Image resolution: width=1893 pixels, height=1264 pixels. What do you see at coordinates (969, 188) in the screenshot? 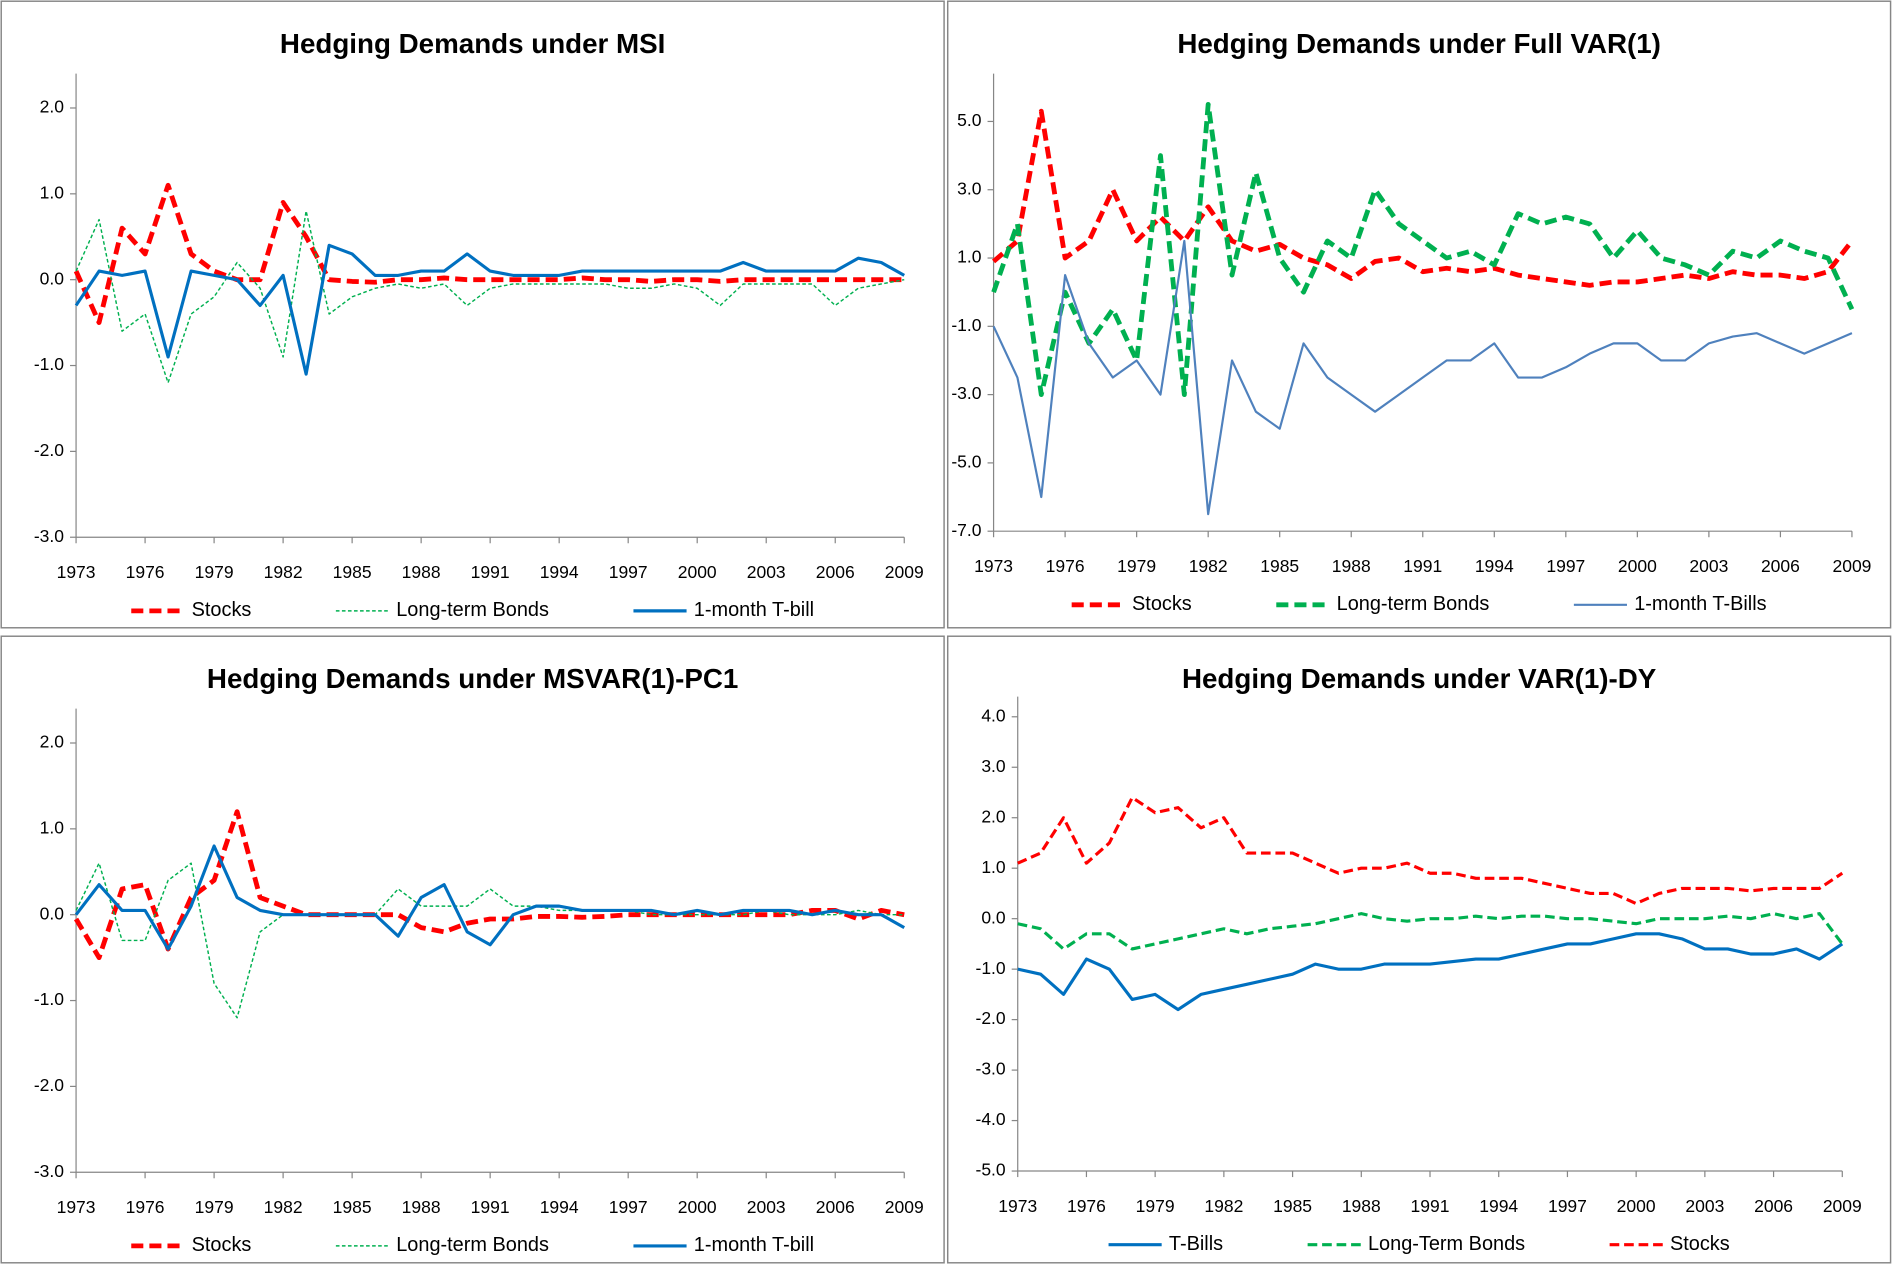
I see `y-tick-label: 3.0` at bounding box center [969, 188].